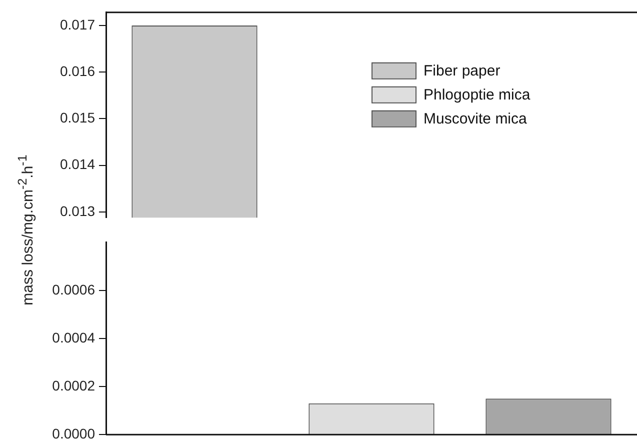 The image size is (637, 447). What do you see at coordinates (476, 119) in the screenshot?
I see `legend-label: Muscovite mica` at bounding box center [476, 119].